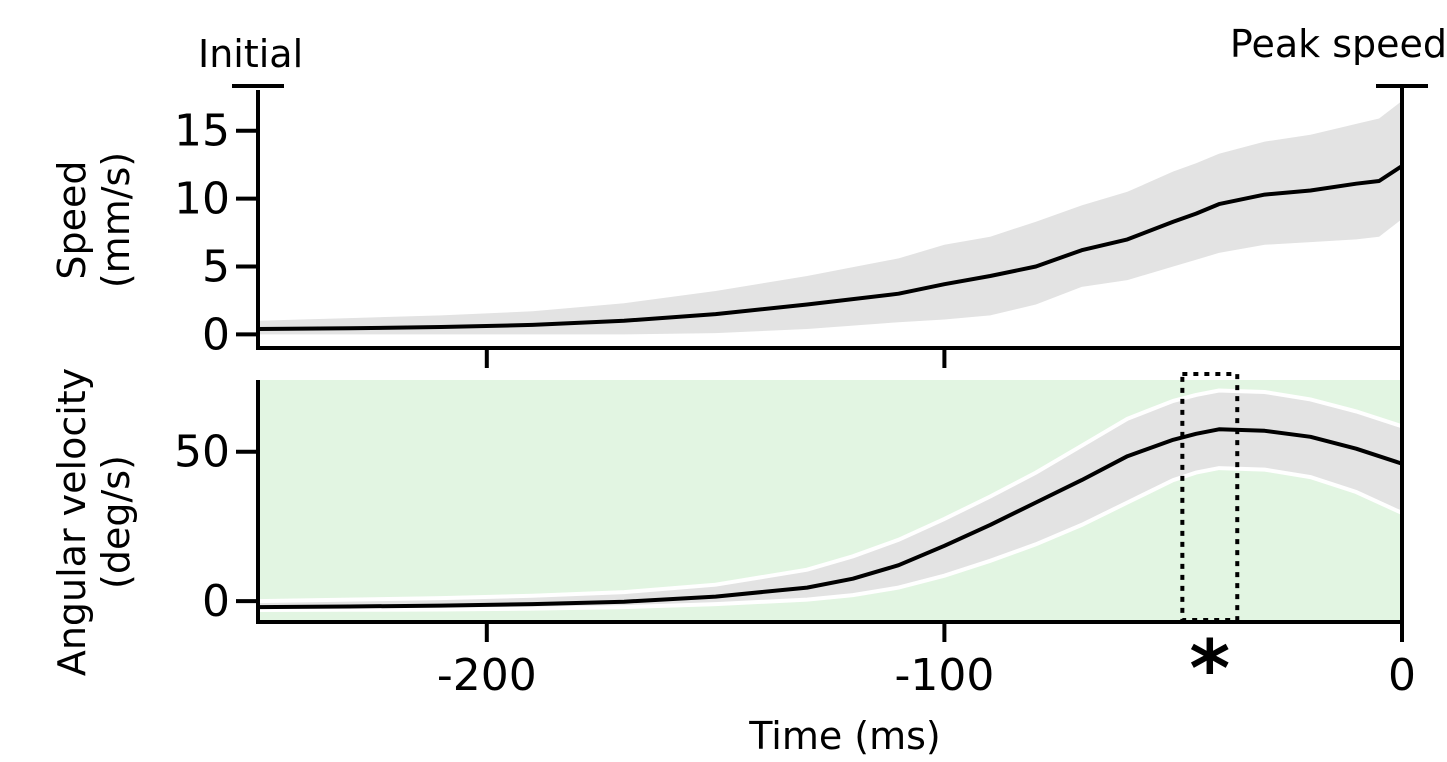  What do you see at coordinates (1209, 670) in the screenshot?
I see `significance-asterisk: *` at bounding box center [1209, 670].